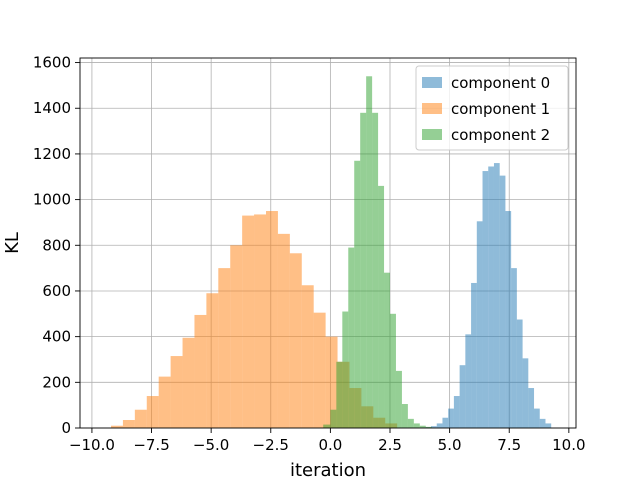 This screenshot has height=484, width=640. Describe the element at coordinates (52, 154) in the screenshot. I see `y-tick-label: 1200` at that location.